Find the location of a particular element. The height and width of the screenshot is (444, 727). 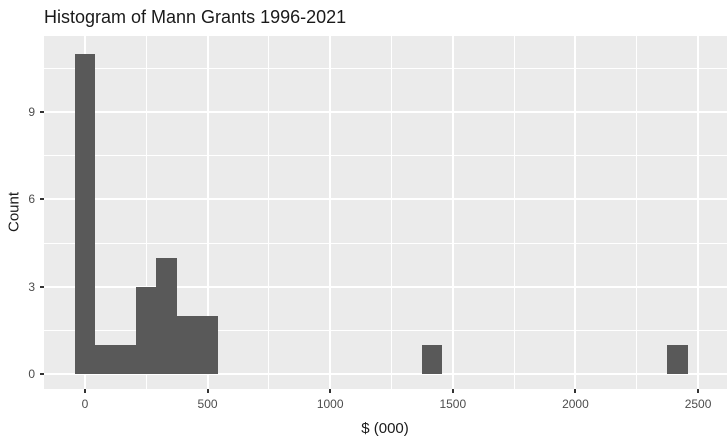

x-tick-label: 0 is located at coordinates (85, 404).